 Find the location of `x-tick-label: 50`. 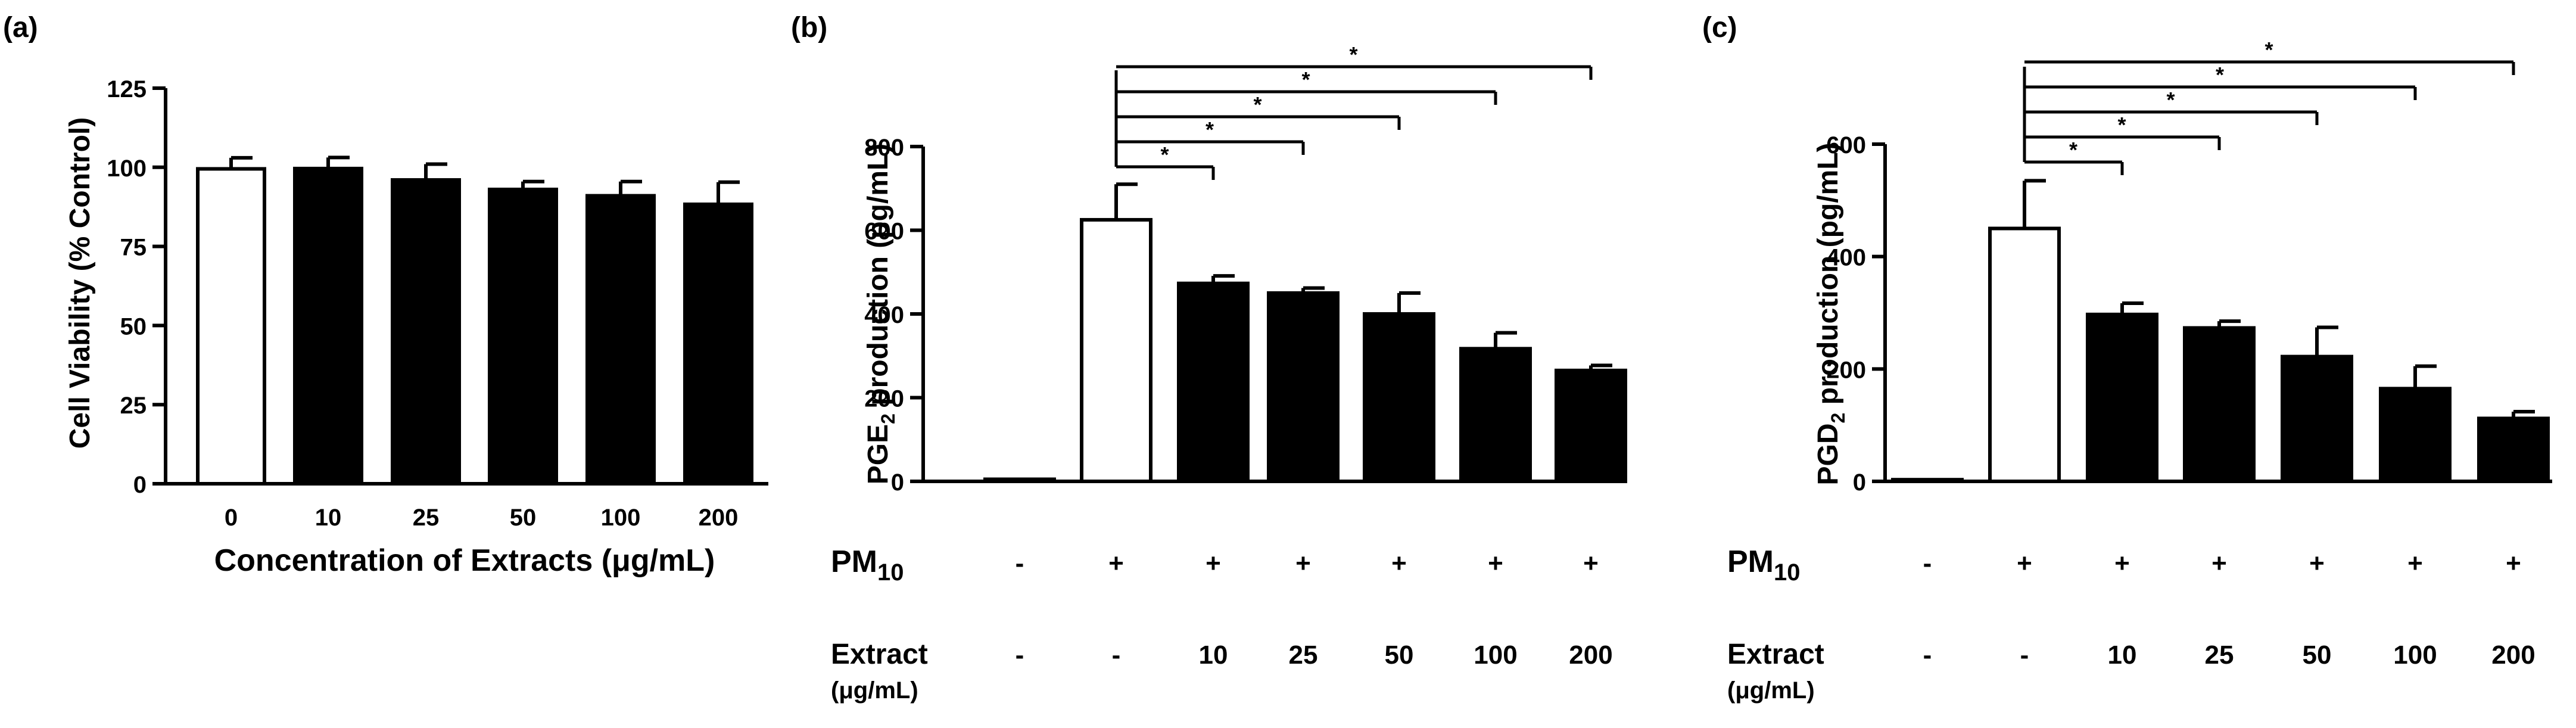

x-tick-label: 50 is located at coordinates (523, 518).